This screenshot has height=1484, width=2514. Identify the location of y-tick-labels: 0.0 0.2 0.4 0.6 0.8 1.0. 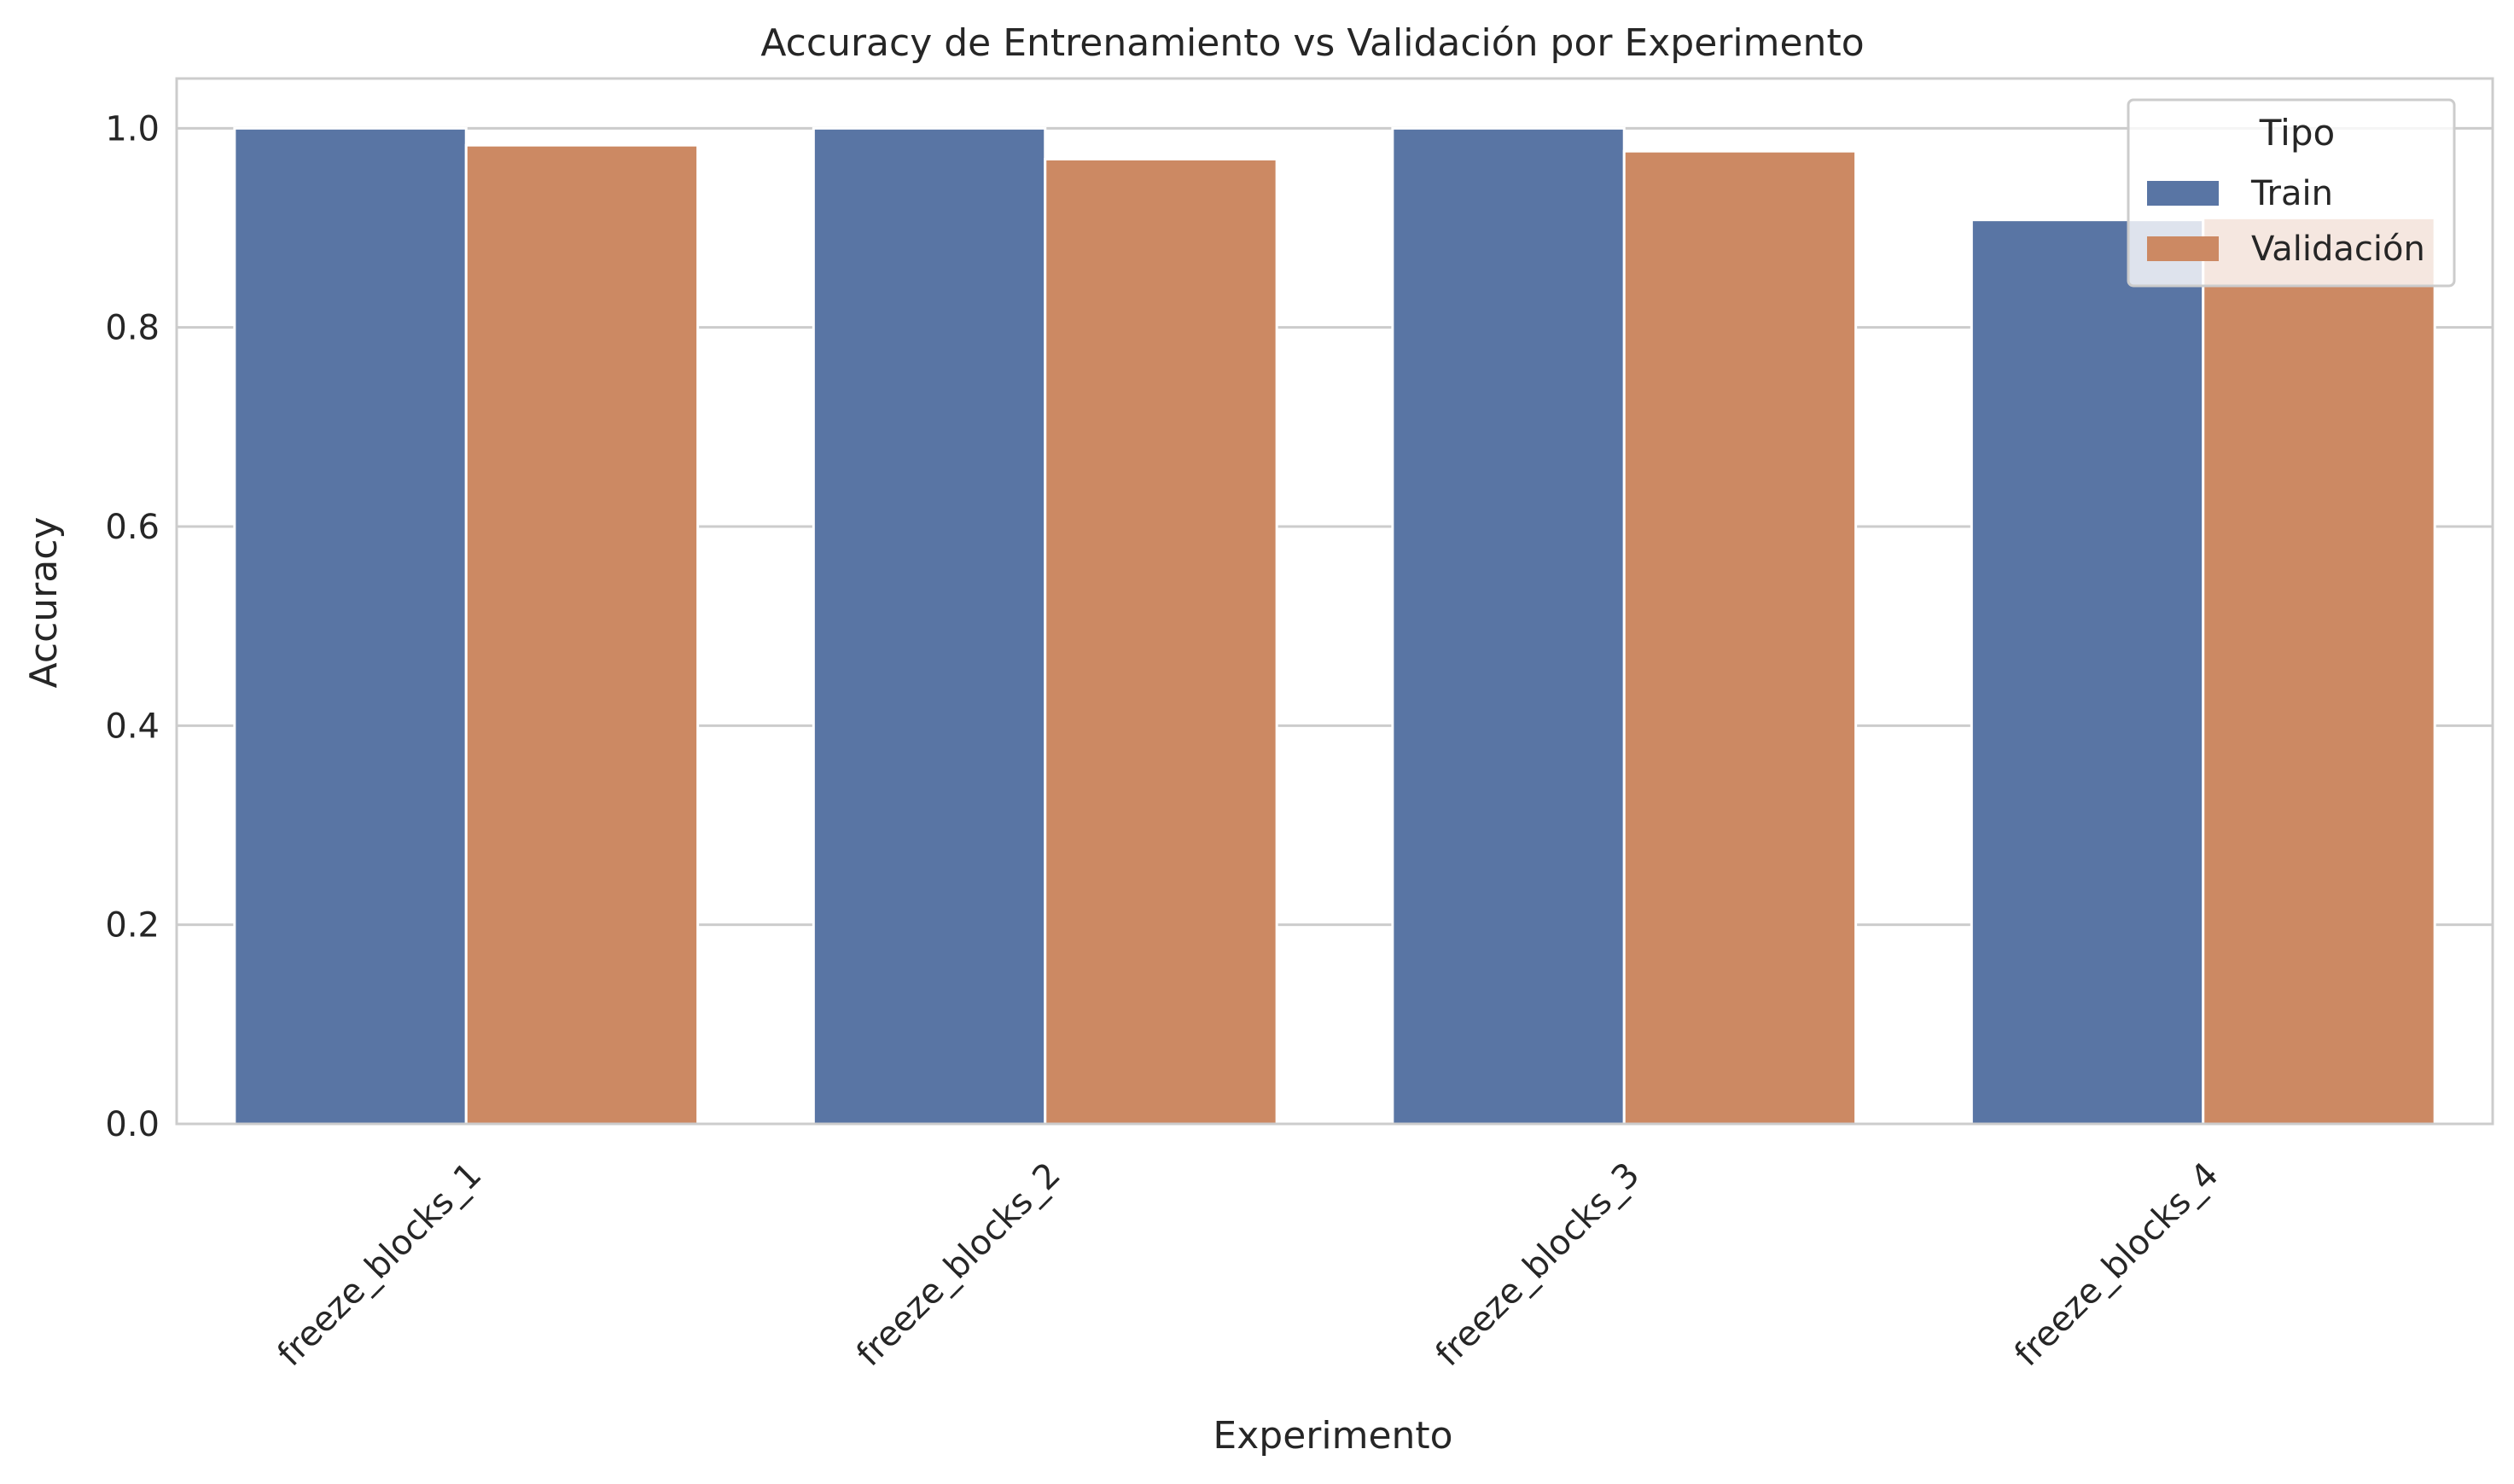
(132, 626).